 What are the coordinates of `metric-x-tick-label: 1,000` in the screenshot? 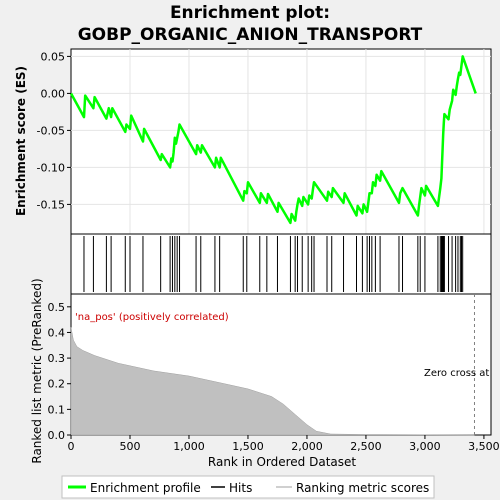 It's located at (189, 446).